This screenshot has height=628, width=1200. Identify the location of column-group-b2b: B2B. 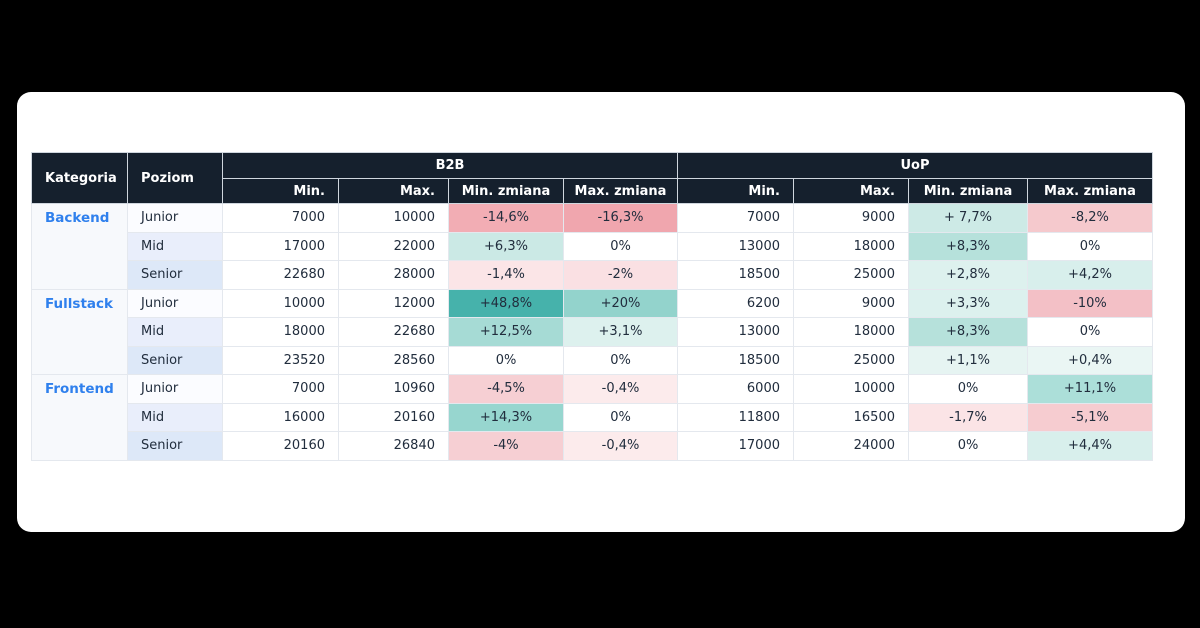
(450, 165).